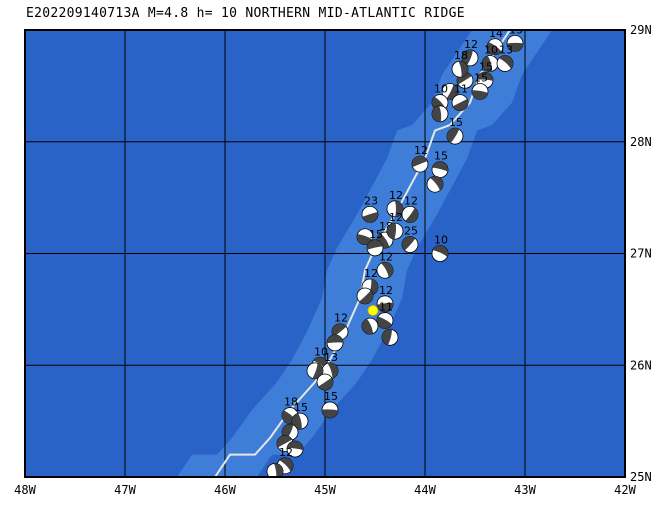 The width and height of the screenshot is (667, 505). I want to click on epicenter-layer, so click(373, 310).